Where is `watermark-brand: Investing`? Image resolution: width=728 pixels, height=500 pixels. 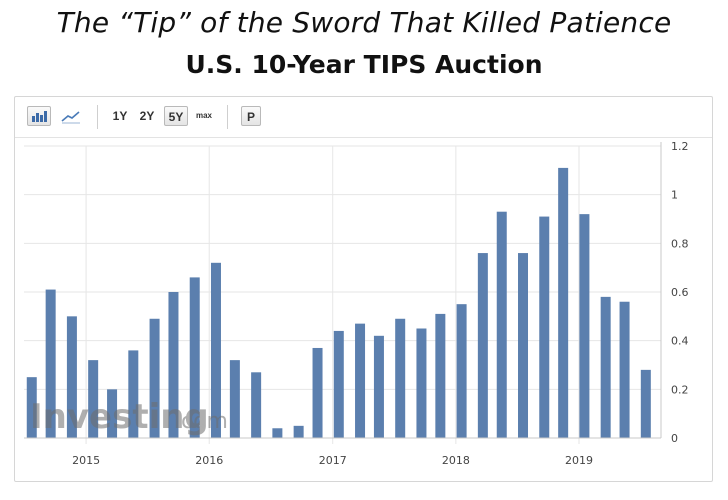 watermark-brand: Investing is located at coordinates (119, 417).